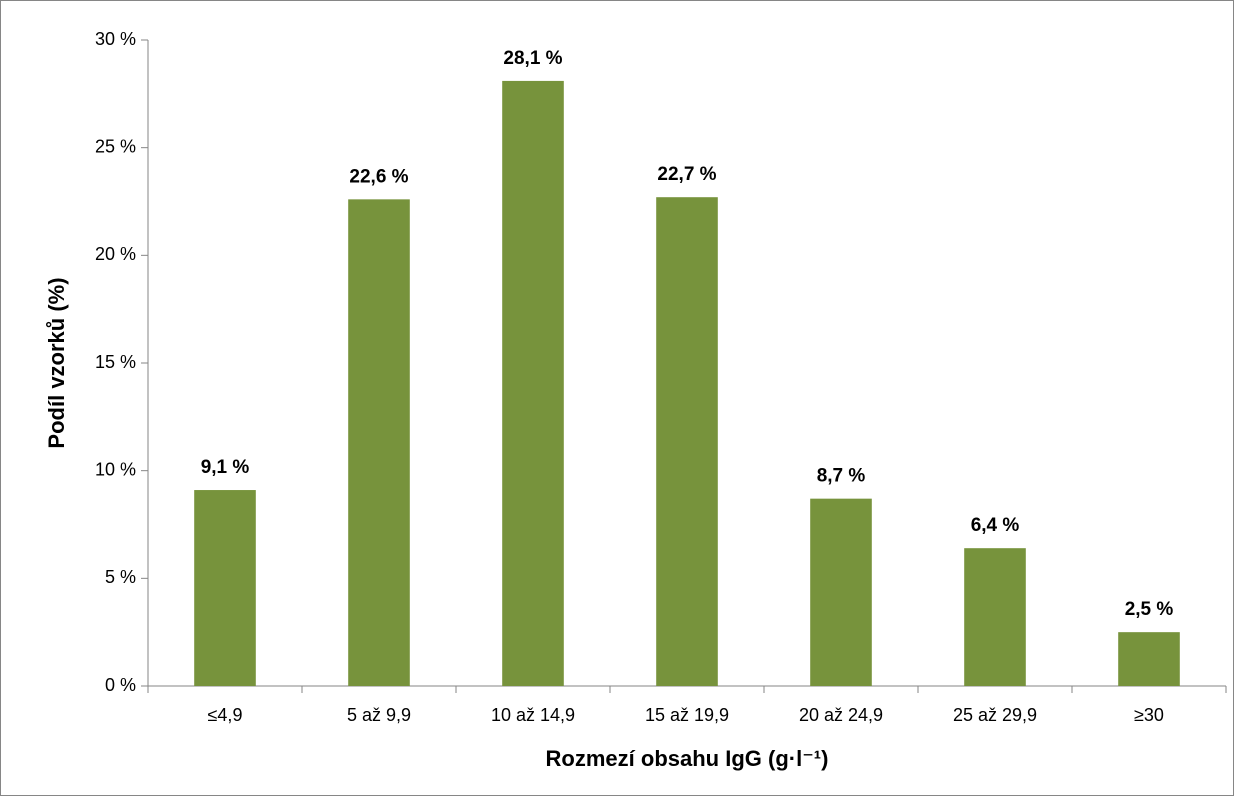  I want to click on x-tick-label: 25 až 29,9, so click(995, 715).